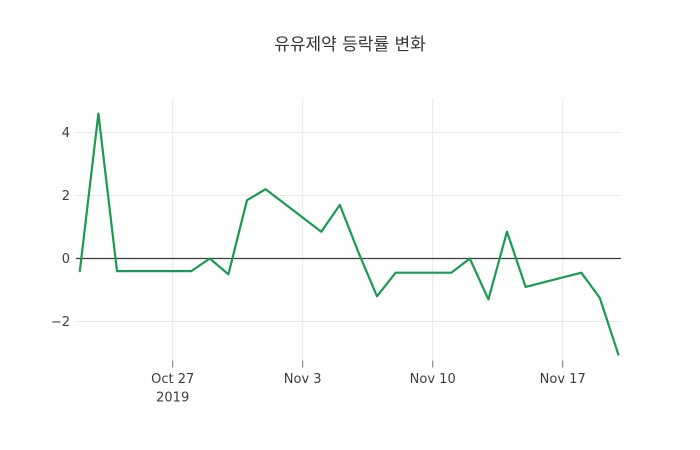  I want to click on y-tick-label: −2, so click(60, 322).